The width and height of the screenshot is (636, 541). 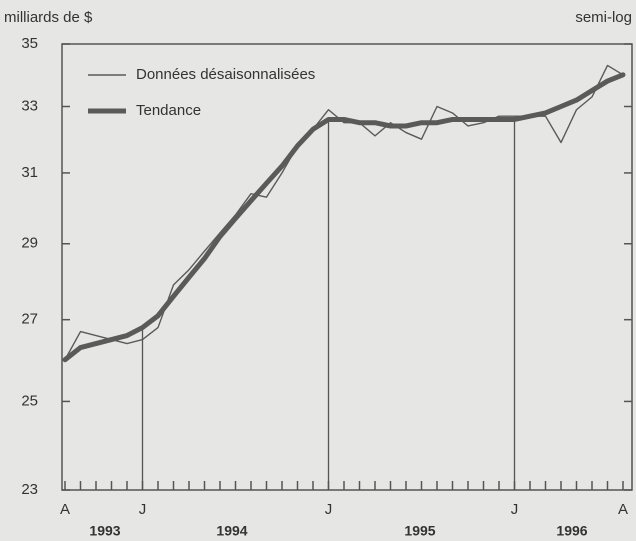 I want to click on y-tick-label: 33, so click(x=29, y=105).